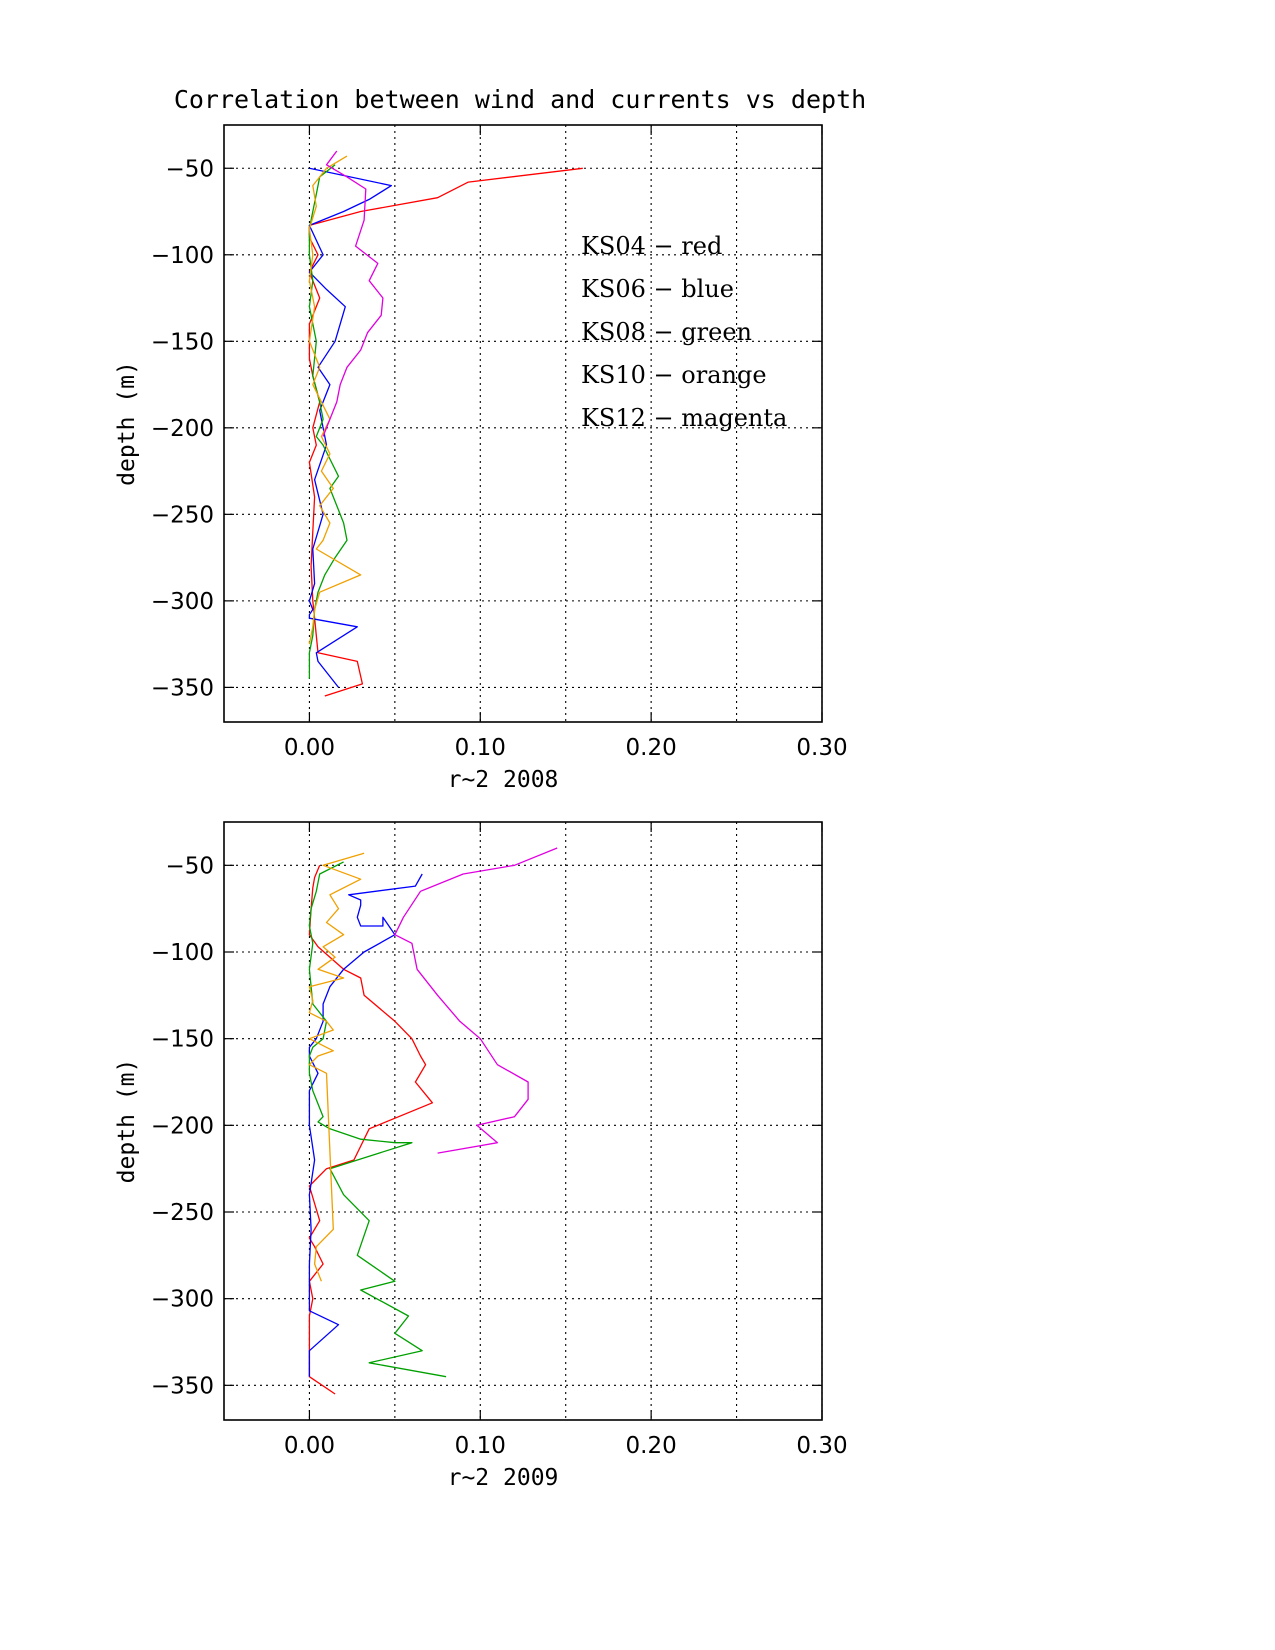 This screenshot has height=1650, width=1275. I want to click on legend-entry: KS08 − green, so click(666, 332).